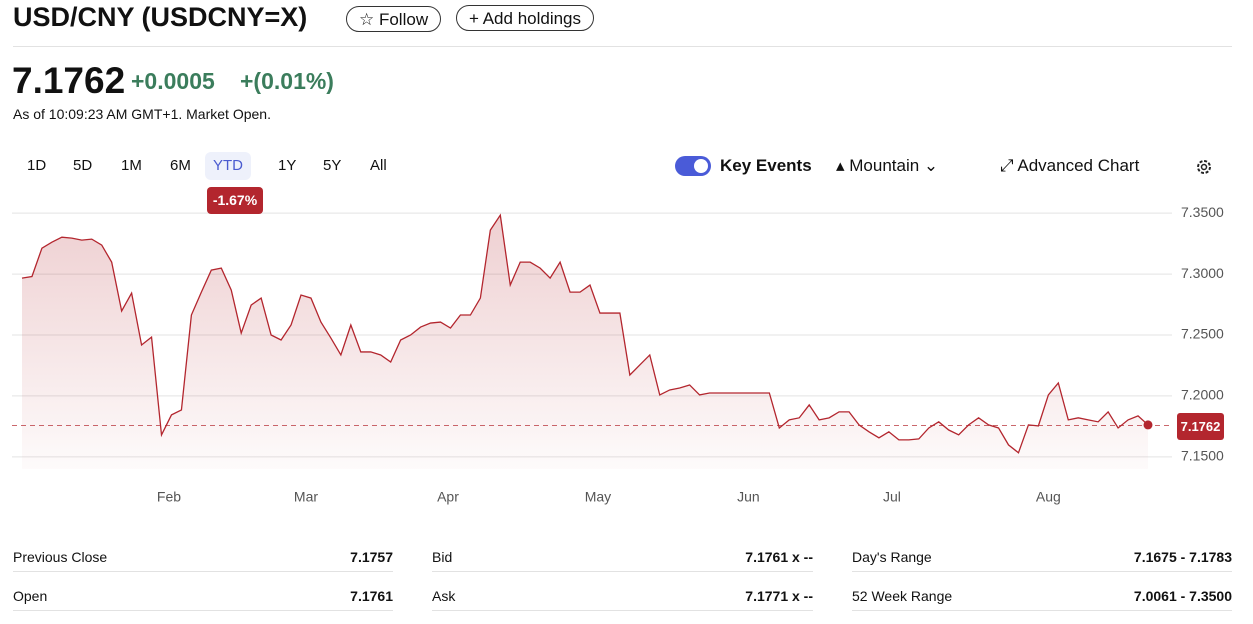  Describe the element at coordinates (779, 557) in the screenshot. I see `stat-value: 7.1761 x --` at that location.